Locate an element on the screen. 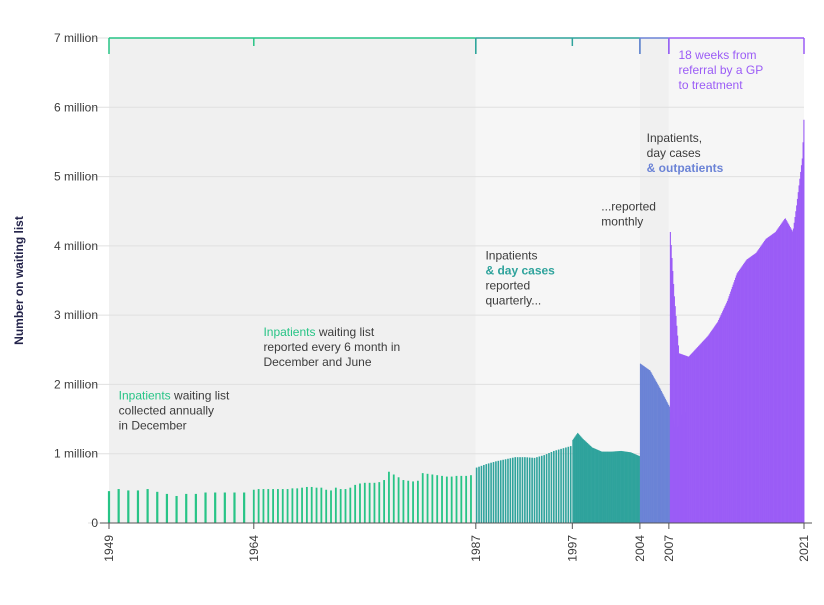 The image size is (824, 605). y-axis-title: Number on waiting list is located at coordinates (19, 280).